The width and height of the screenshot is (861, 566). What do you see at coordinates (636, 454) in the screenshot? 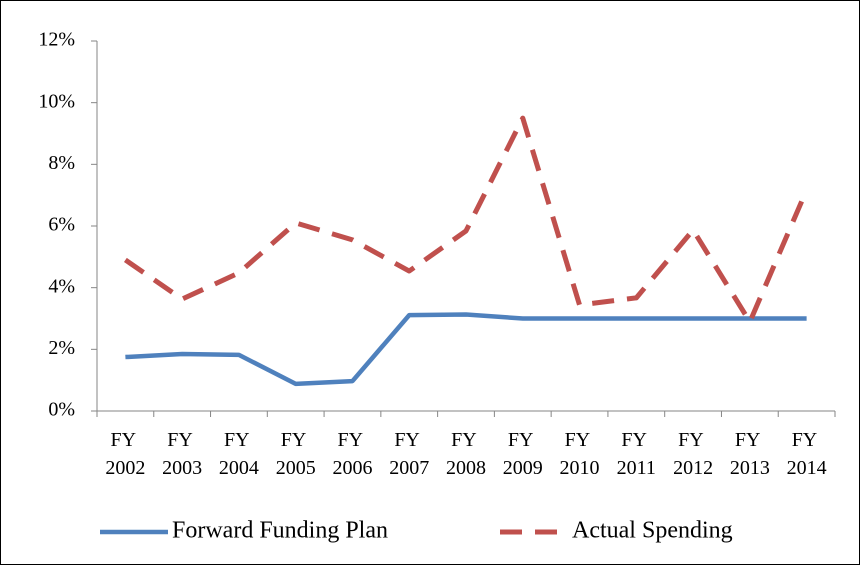
I see `x-tick-label: FY 2011` at bounding box center [636, 454].